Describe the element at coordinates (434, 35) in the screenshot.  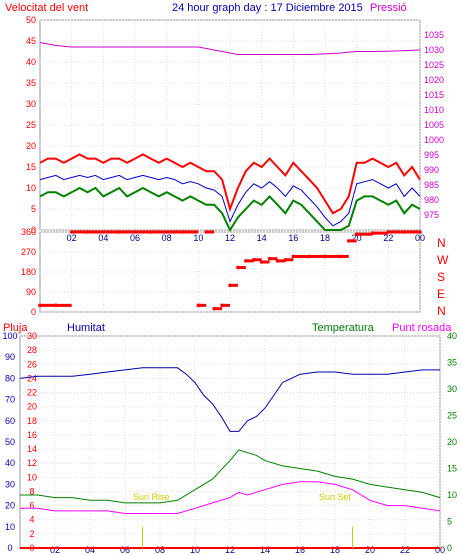
I see `pressure-y-tick-label: 1035` at that location.